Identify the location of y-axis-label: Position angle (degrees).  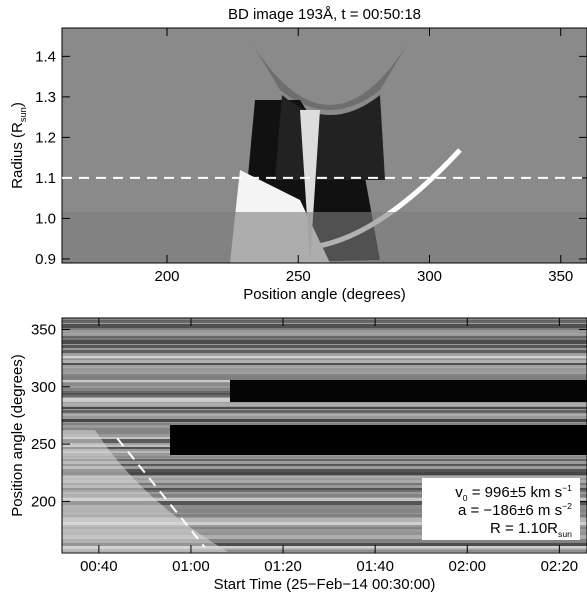
(17, 435).